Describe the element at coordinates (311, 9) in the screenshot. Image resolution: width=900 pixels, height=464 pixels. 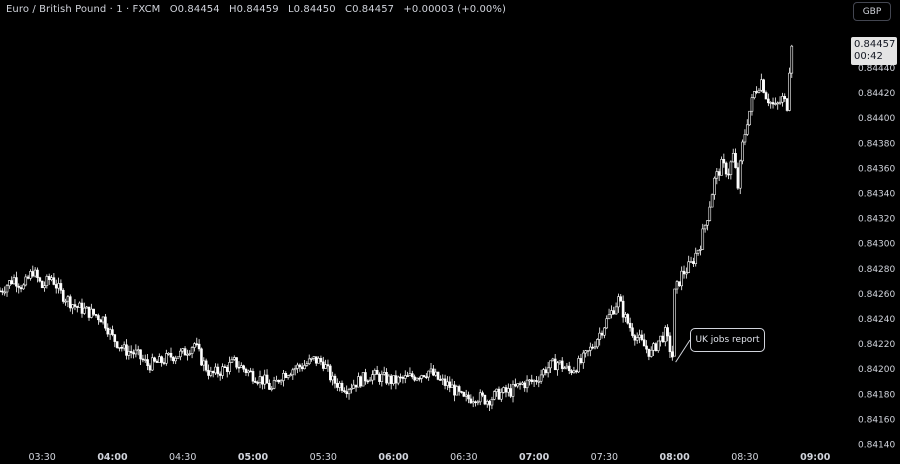
I see `ohlc-low: L0.84450` at that location.